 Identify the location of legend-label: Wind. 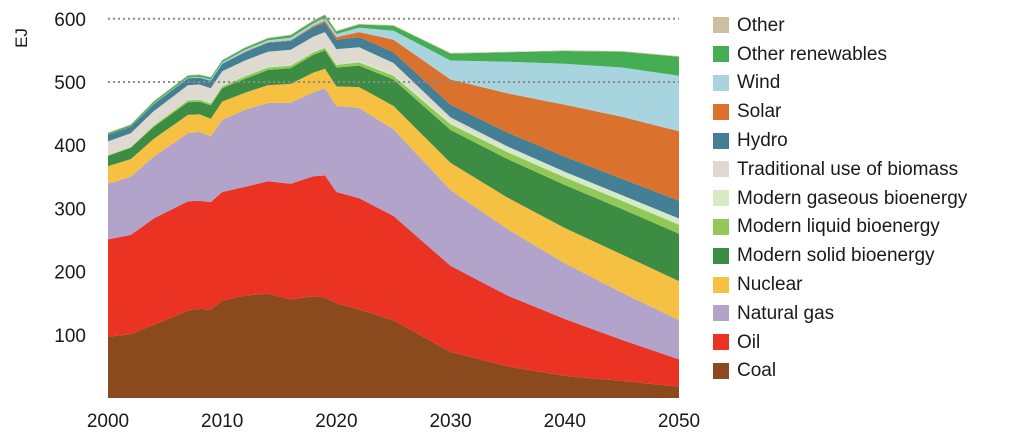
(759, 83).